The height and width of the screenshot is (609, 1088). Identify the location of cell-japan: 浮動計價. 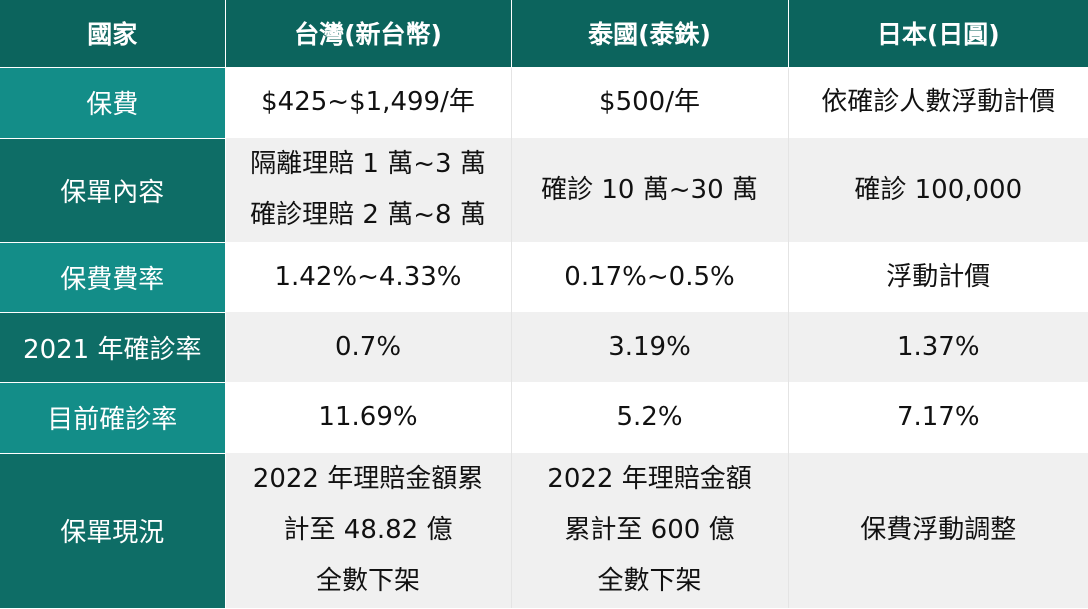
(938, 277).